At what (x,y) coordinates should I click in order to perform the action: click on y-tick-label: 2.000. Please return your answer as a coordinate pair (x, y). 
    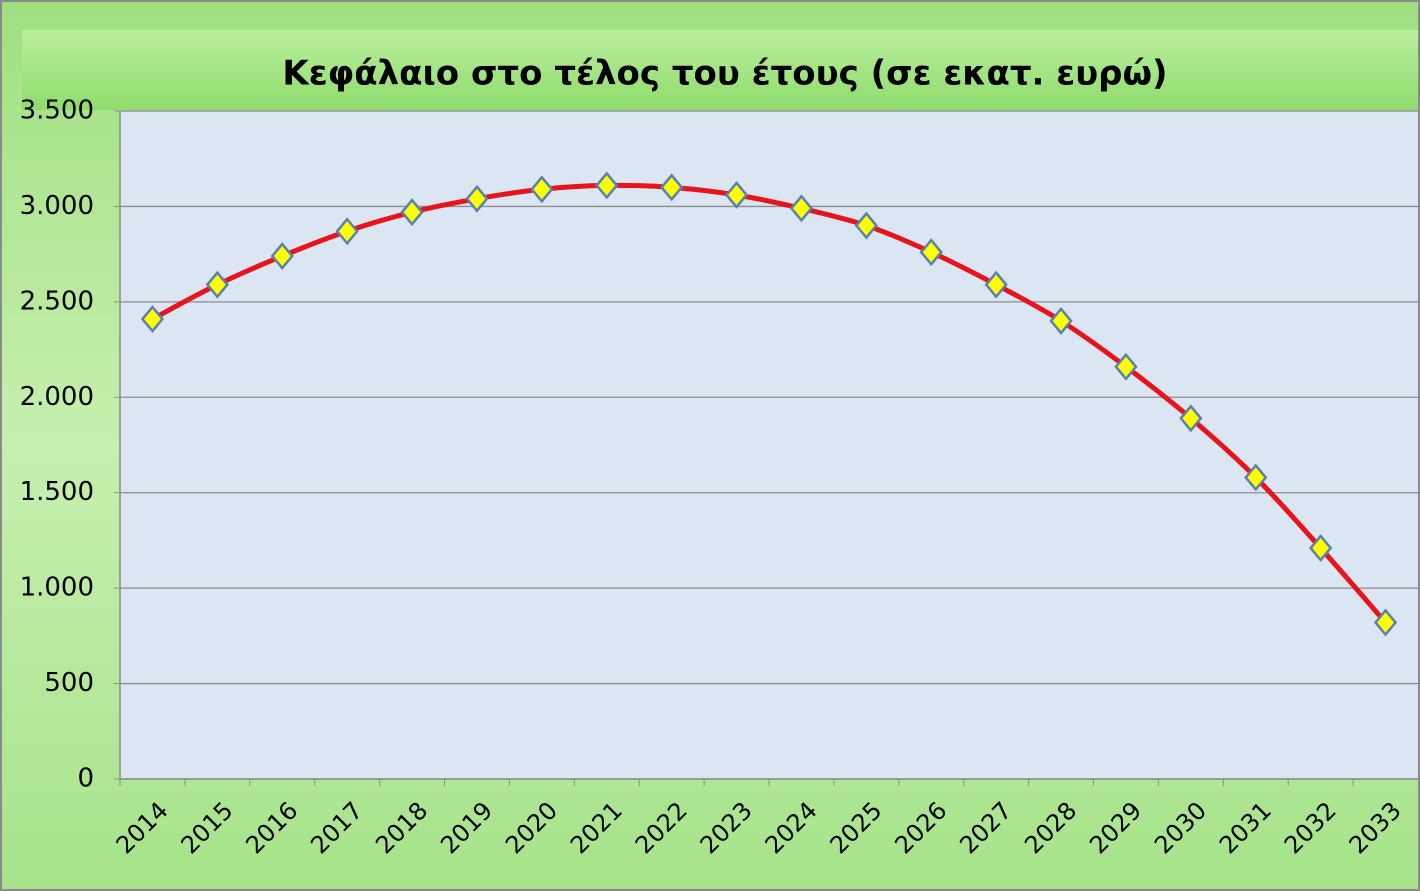
    Looking at the image, I should click on (57, 397).